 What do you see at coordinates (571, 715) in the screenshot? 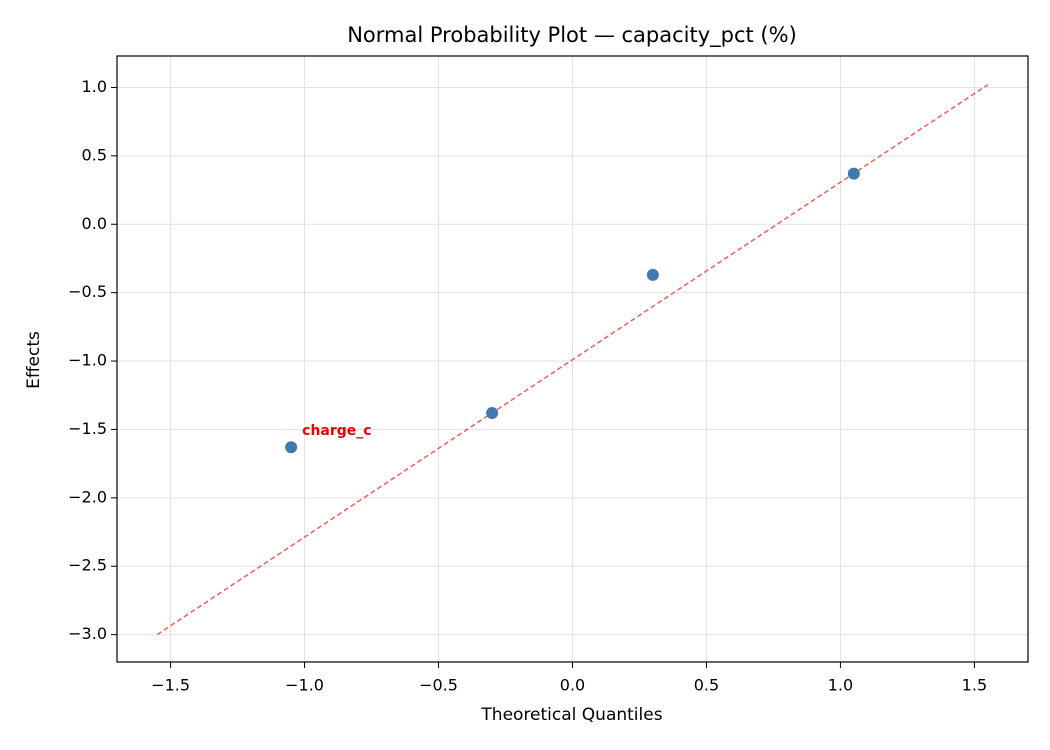
I see `x-axis-label: Theoretical Quantiles` at bounding box center [571, 715].